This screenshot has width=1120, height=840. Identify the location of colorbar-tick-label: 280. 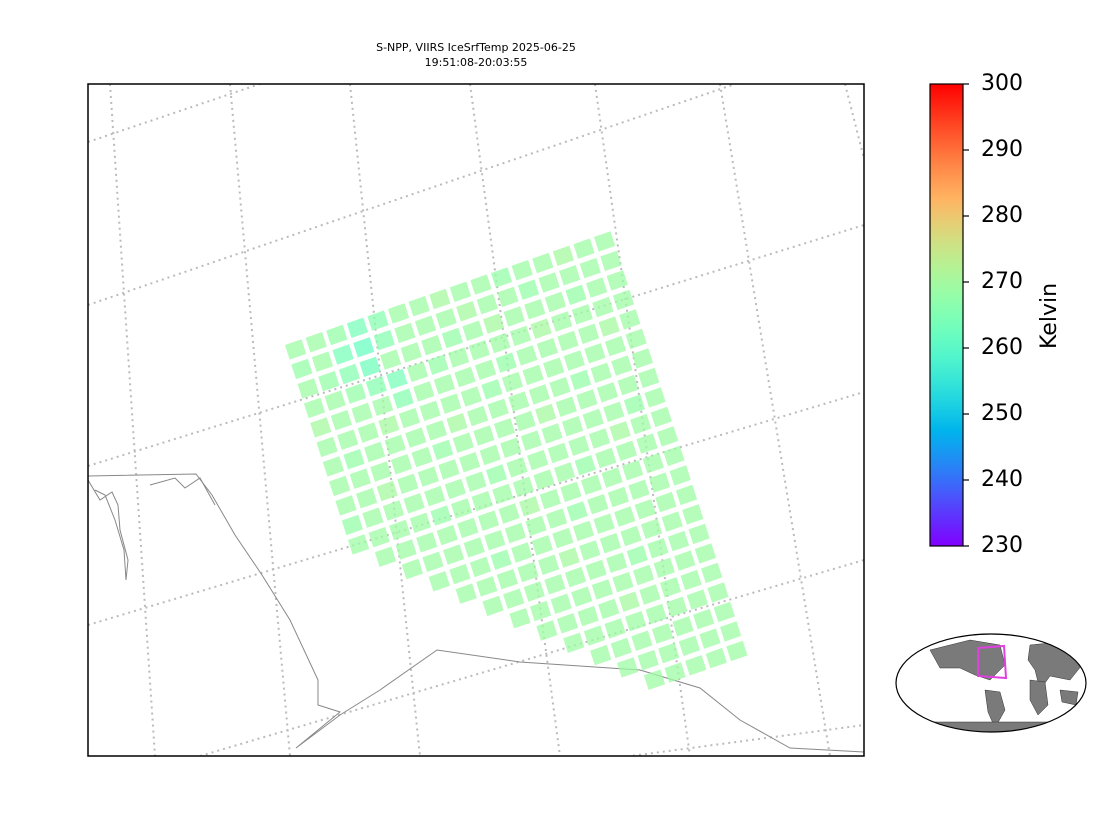
(1002, 215).